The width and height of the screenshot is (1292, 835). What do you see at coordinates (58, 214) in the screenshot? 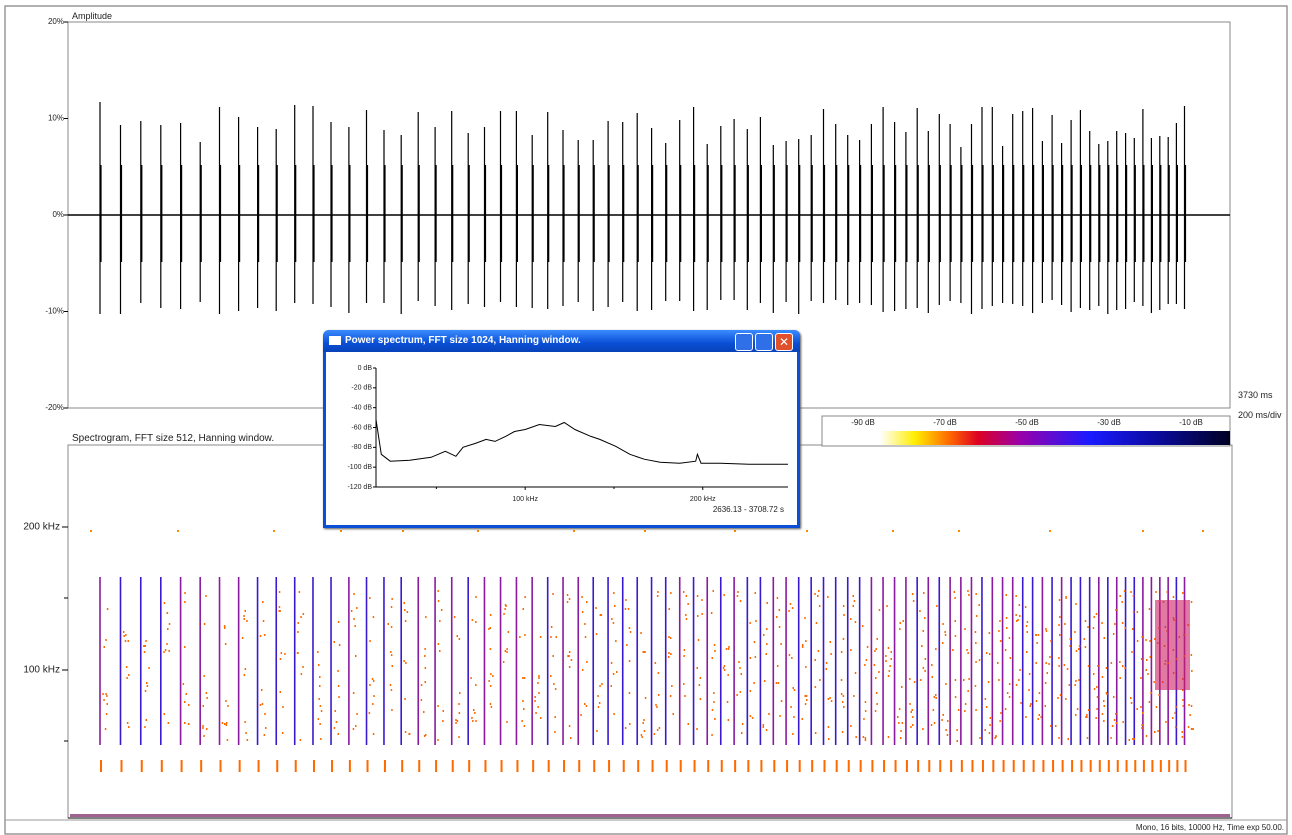
I see `y-tick-label: 0%` at bounding box center [58, 214].